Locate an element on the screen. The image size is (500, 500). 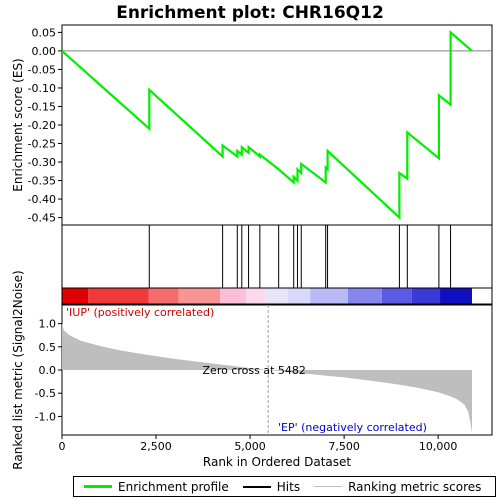
color-bar-frame is located at coordinates (277, 296).